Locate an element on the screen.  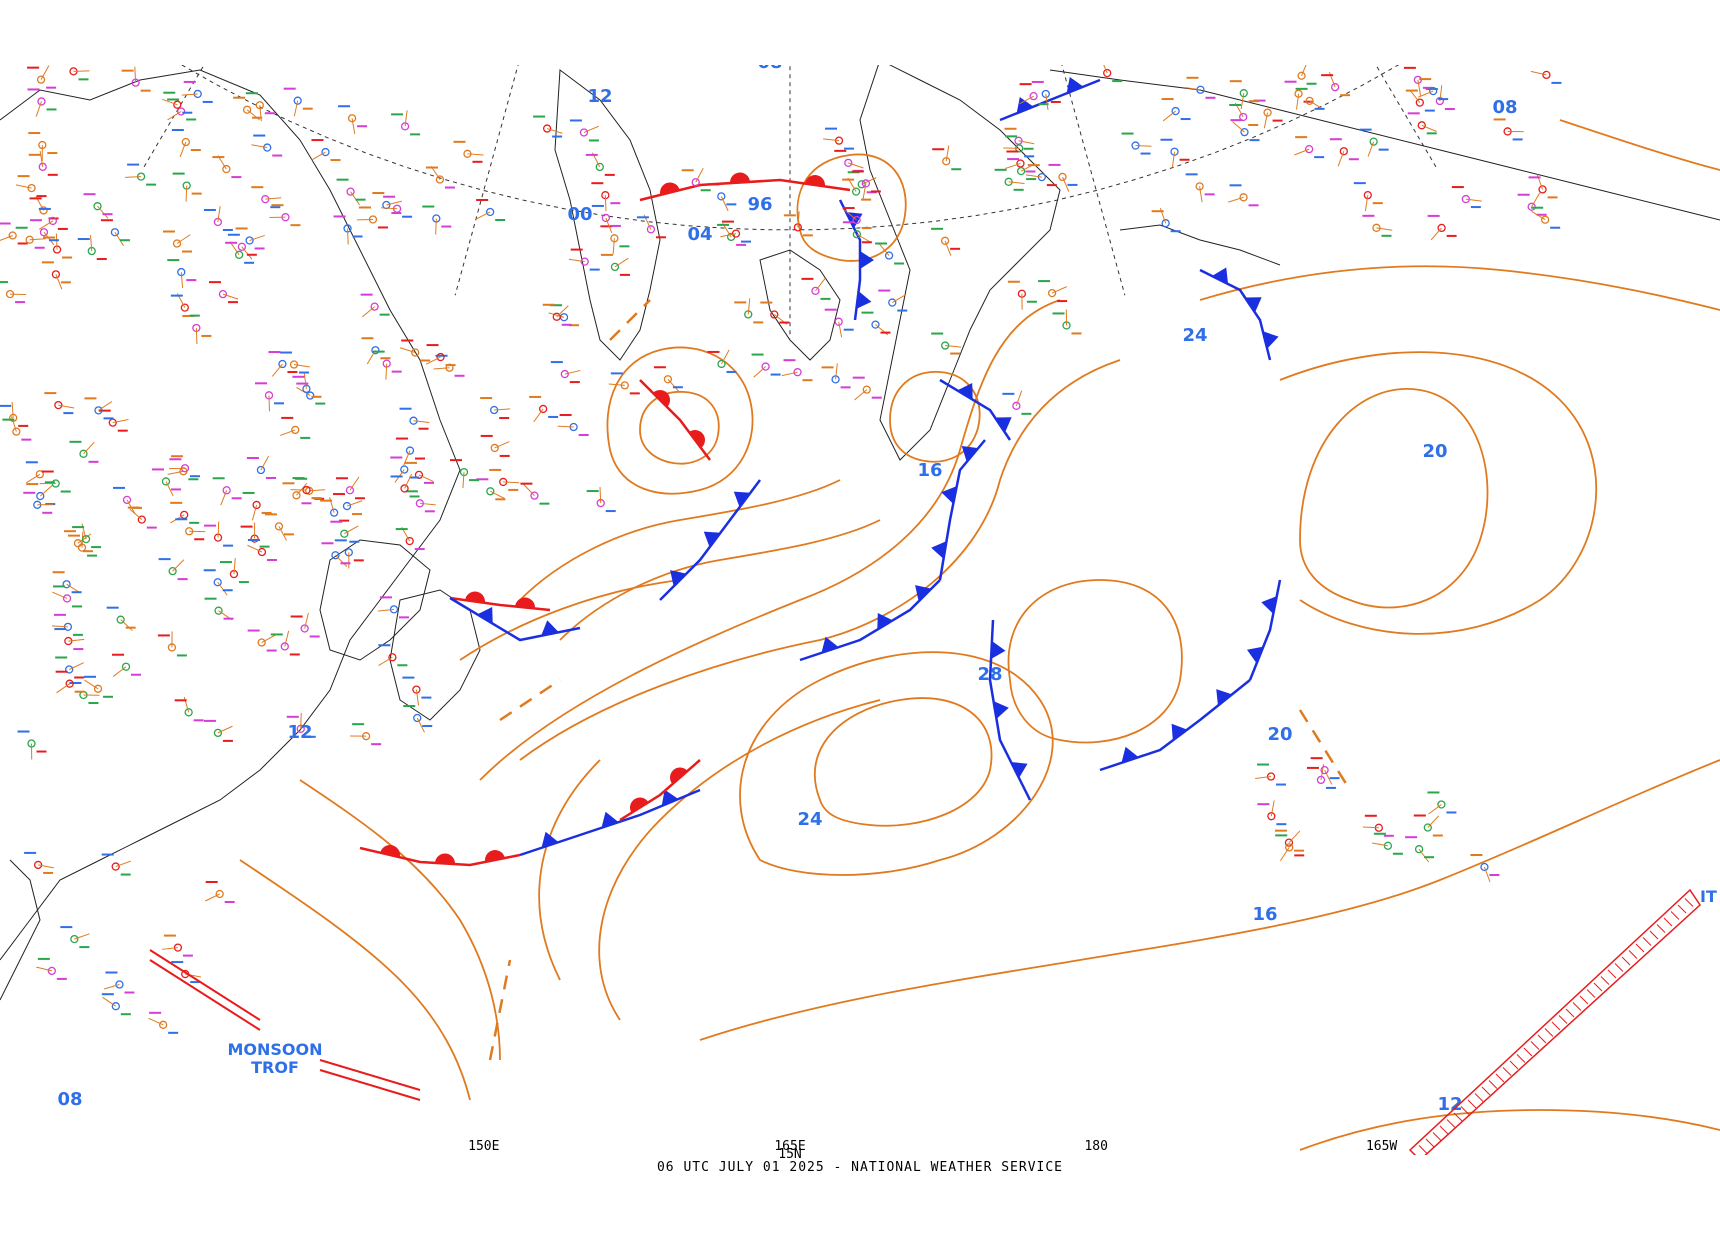
coastline is located at coordinates (607, 215).